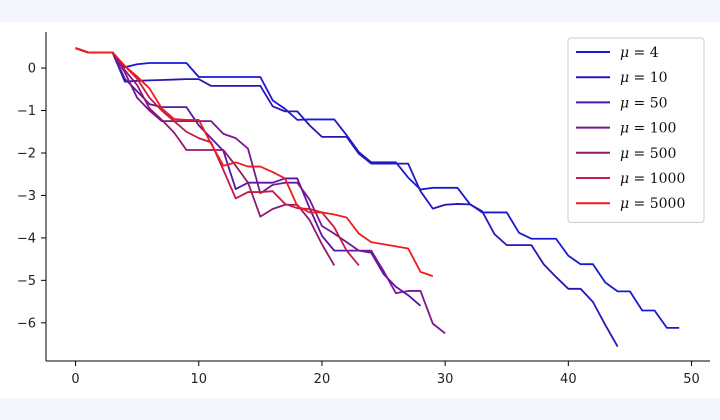 The image size is (720, 420). Describe the element at coordinates (26, 196) in the screenshot. I see `y-tick-label: −3` at that location.